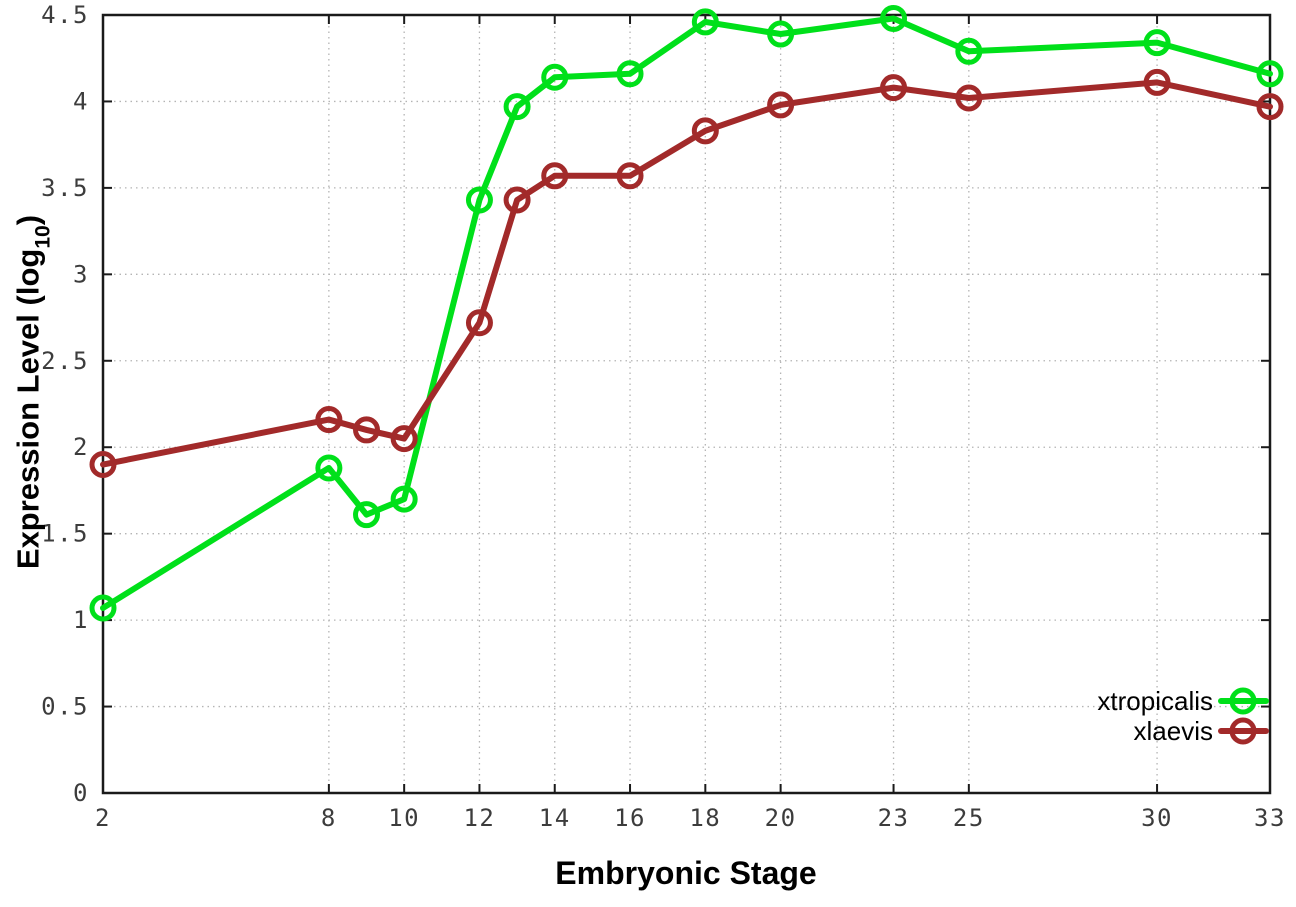  What do you see at coordinates (65, 15) in the screenshot?
I see `y-tick-label: 4.5` at bounding box center [65, 15].